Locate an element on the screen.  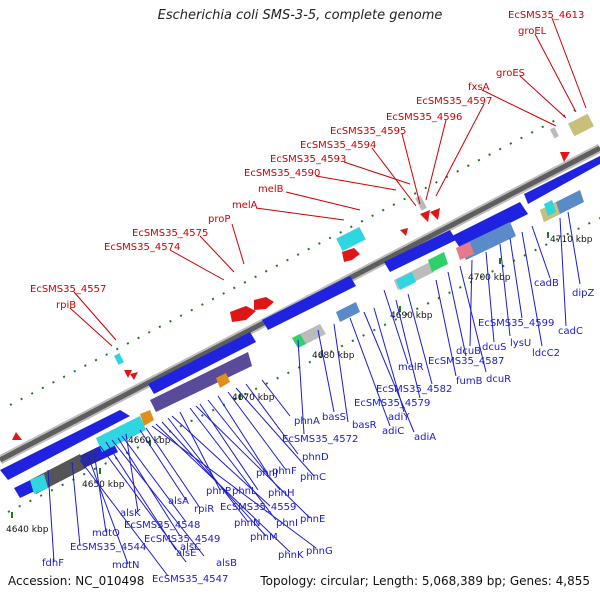
label-EcSMS35_4547: EcSMS35_4547 is located at coordinates (190, 579).